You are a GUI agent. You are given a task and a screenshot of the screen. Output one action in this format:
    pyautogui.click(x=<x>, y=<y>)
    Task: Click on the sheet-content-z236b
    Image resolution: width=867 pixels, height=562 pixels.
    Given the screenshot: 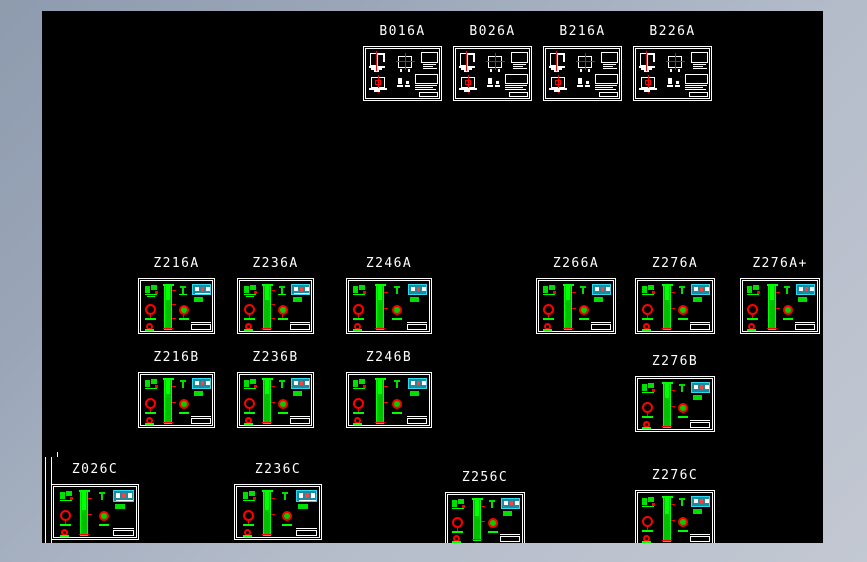 What is the action you would take?
    pyautogui.click(x=275, y=400)
    